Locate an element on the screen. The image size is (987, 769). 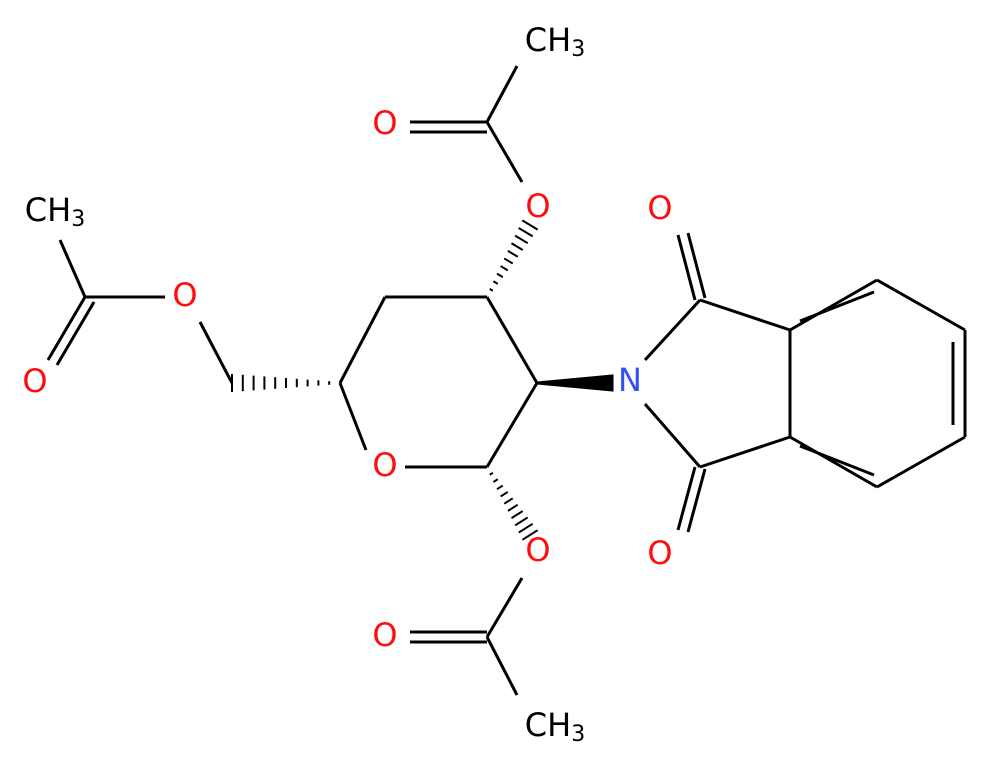
atom-symbol: N is located at coordinates (630, 380).